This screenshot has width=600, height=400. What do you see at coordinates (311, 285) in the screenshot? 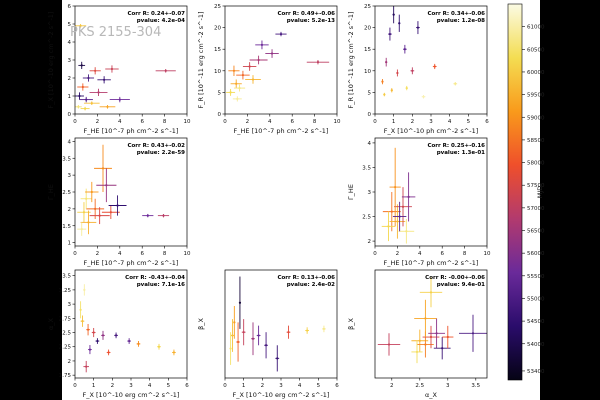
I see `pvalue-annotation: pvalue: 2.4e-02` at bounding box center [311, 285].